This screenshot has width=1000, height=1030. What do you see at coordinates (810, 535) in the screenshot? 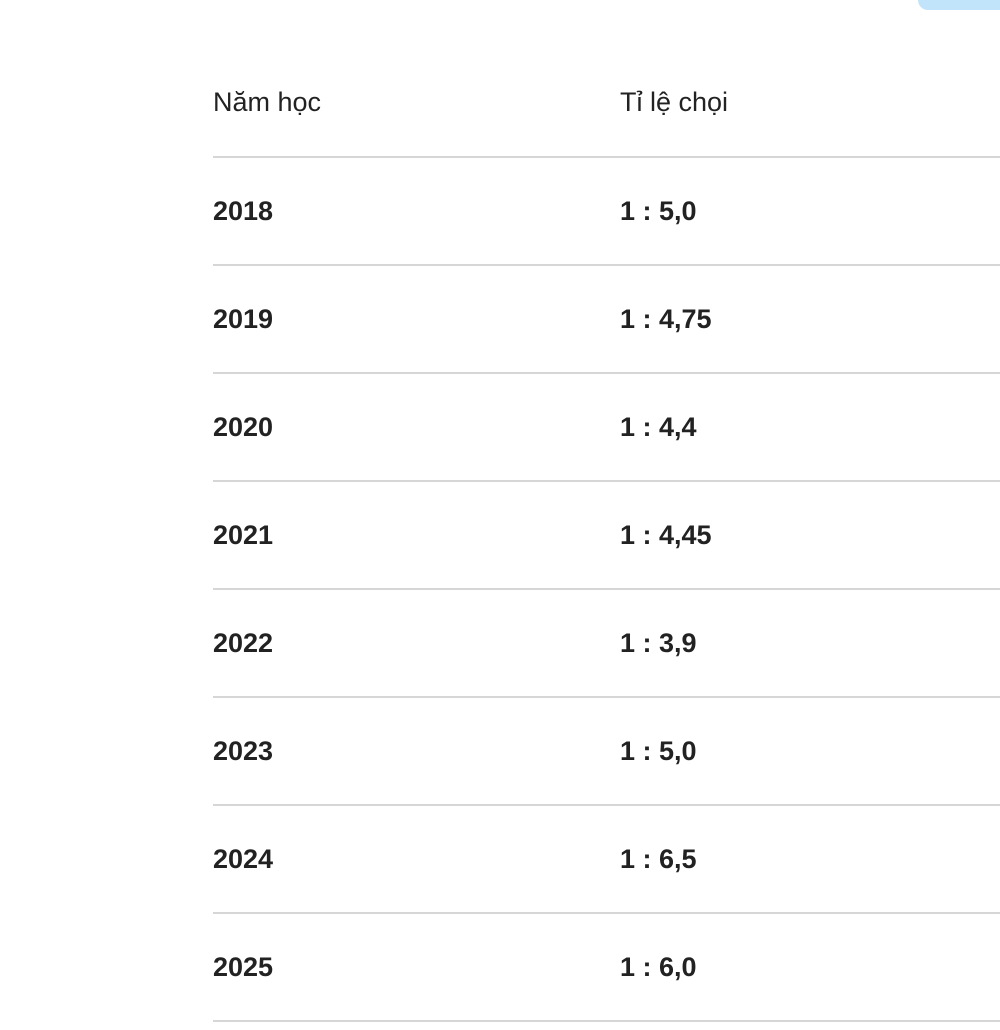
I see `cell-ratio: 1 : 4,45` at bounding box center [810, 535].